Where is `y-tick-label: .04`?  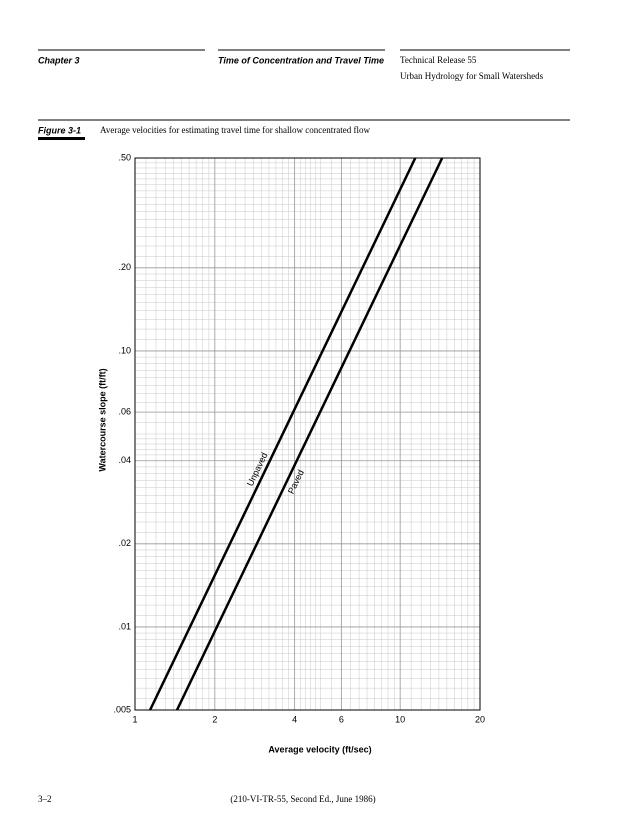 y-tick-label: .04 is located at coordinates (124, 460).